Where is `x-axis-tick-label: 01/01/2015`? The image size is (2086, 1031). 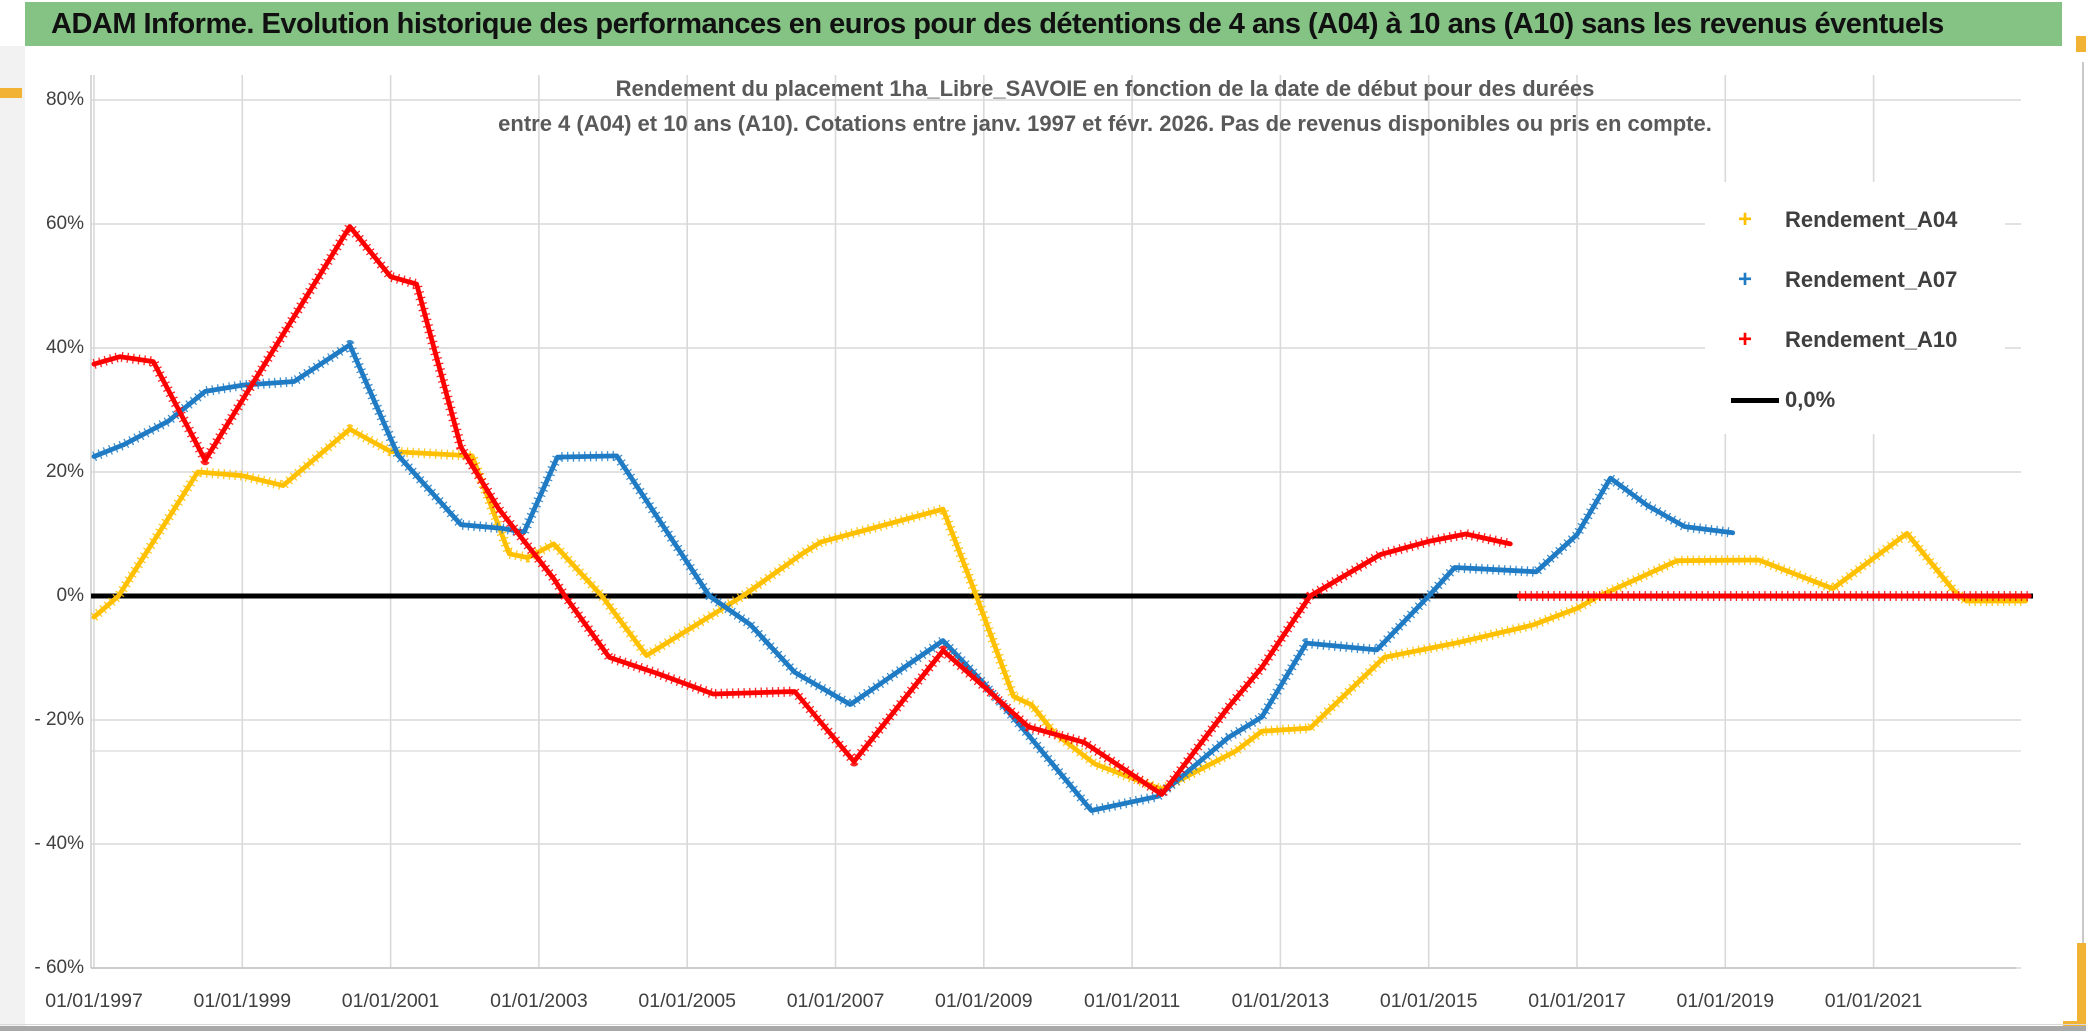 x-axis-tick-label: 01/01/2015 is located at coordinates (1429, 1001).